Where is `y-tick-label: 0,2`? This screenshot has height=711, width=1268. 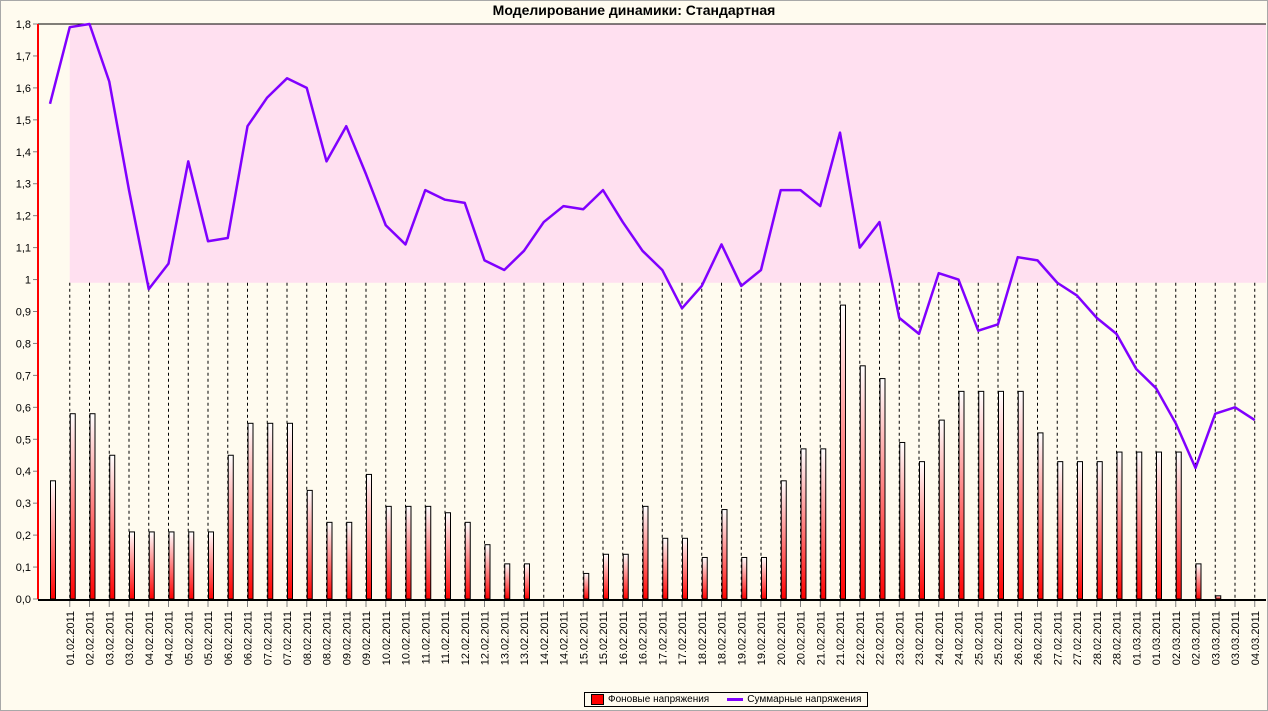
y-tick-label: 0,2 is located at coordinates (23, 536).